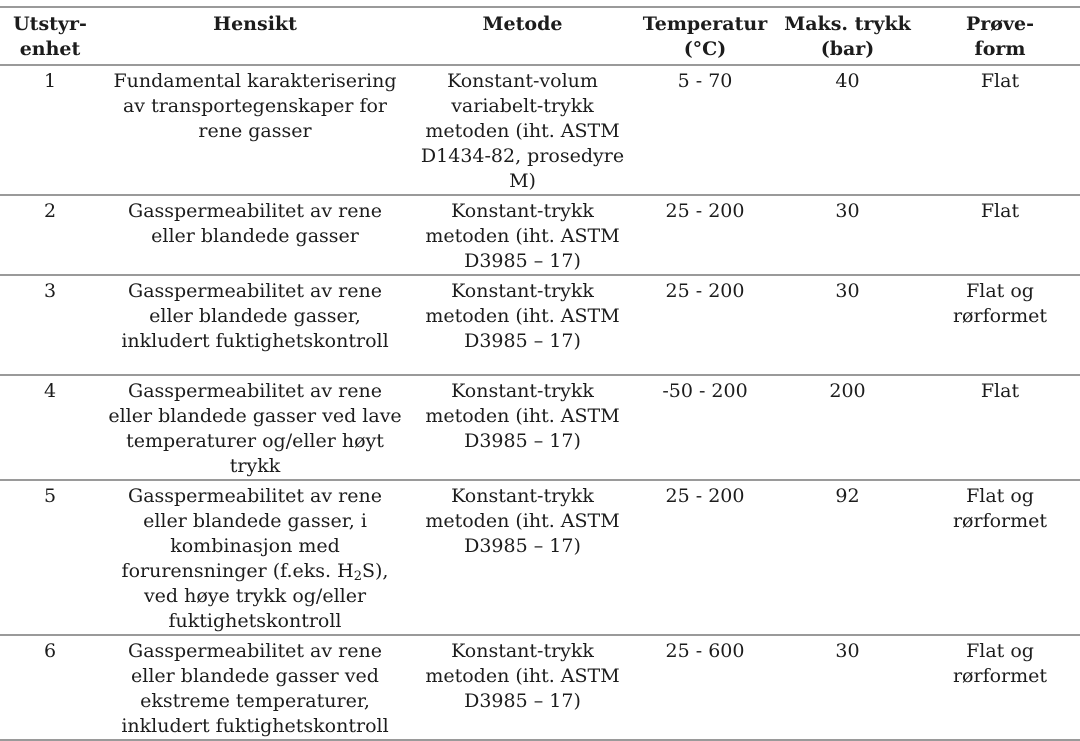 The height and width of the screenshot is (741, 1080). I want to click on column-header-proveform: Prøve- form, so click(1000, 36).